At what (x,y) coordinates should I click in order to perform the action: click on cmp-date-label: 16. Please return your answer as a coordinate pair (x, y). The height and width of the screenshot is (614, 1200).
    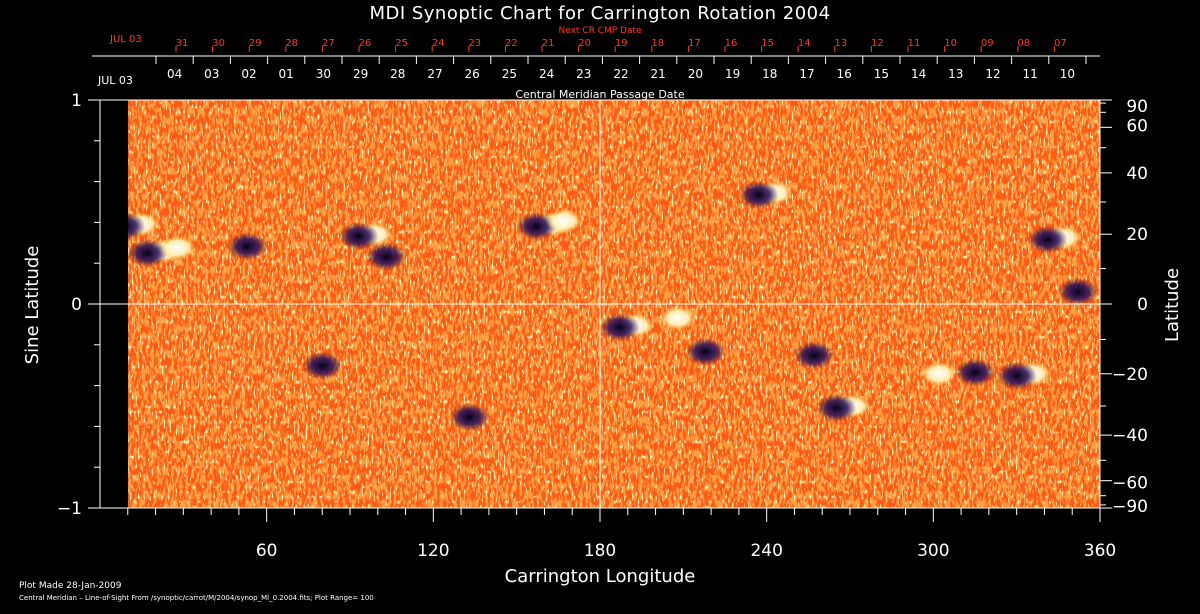
    Looking at the image, I should click on (844, 74).